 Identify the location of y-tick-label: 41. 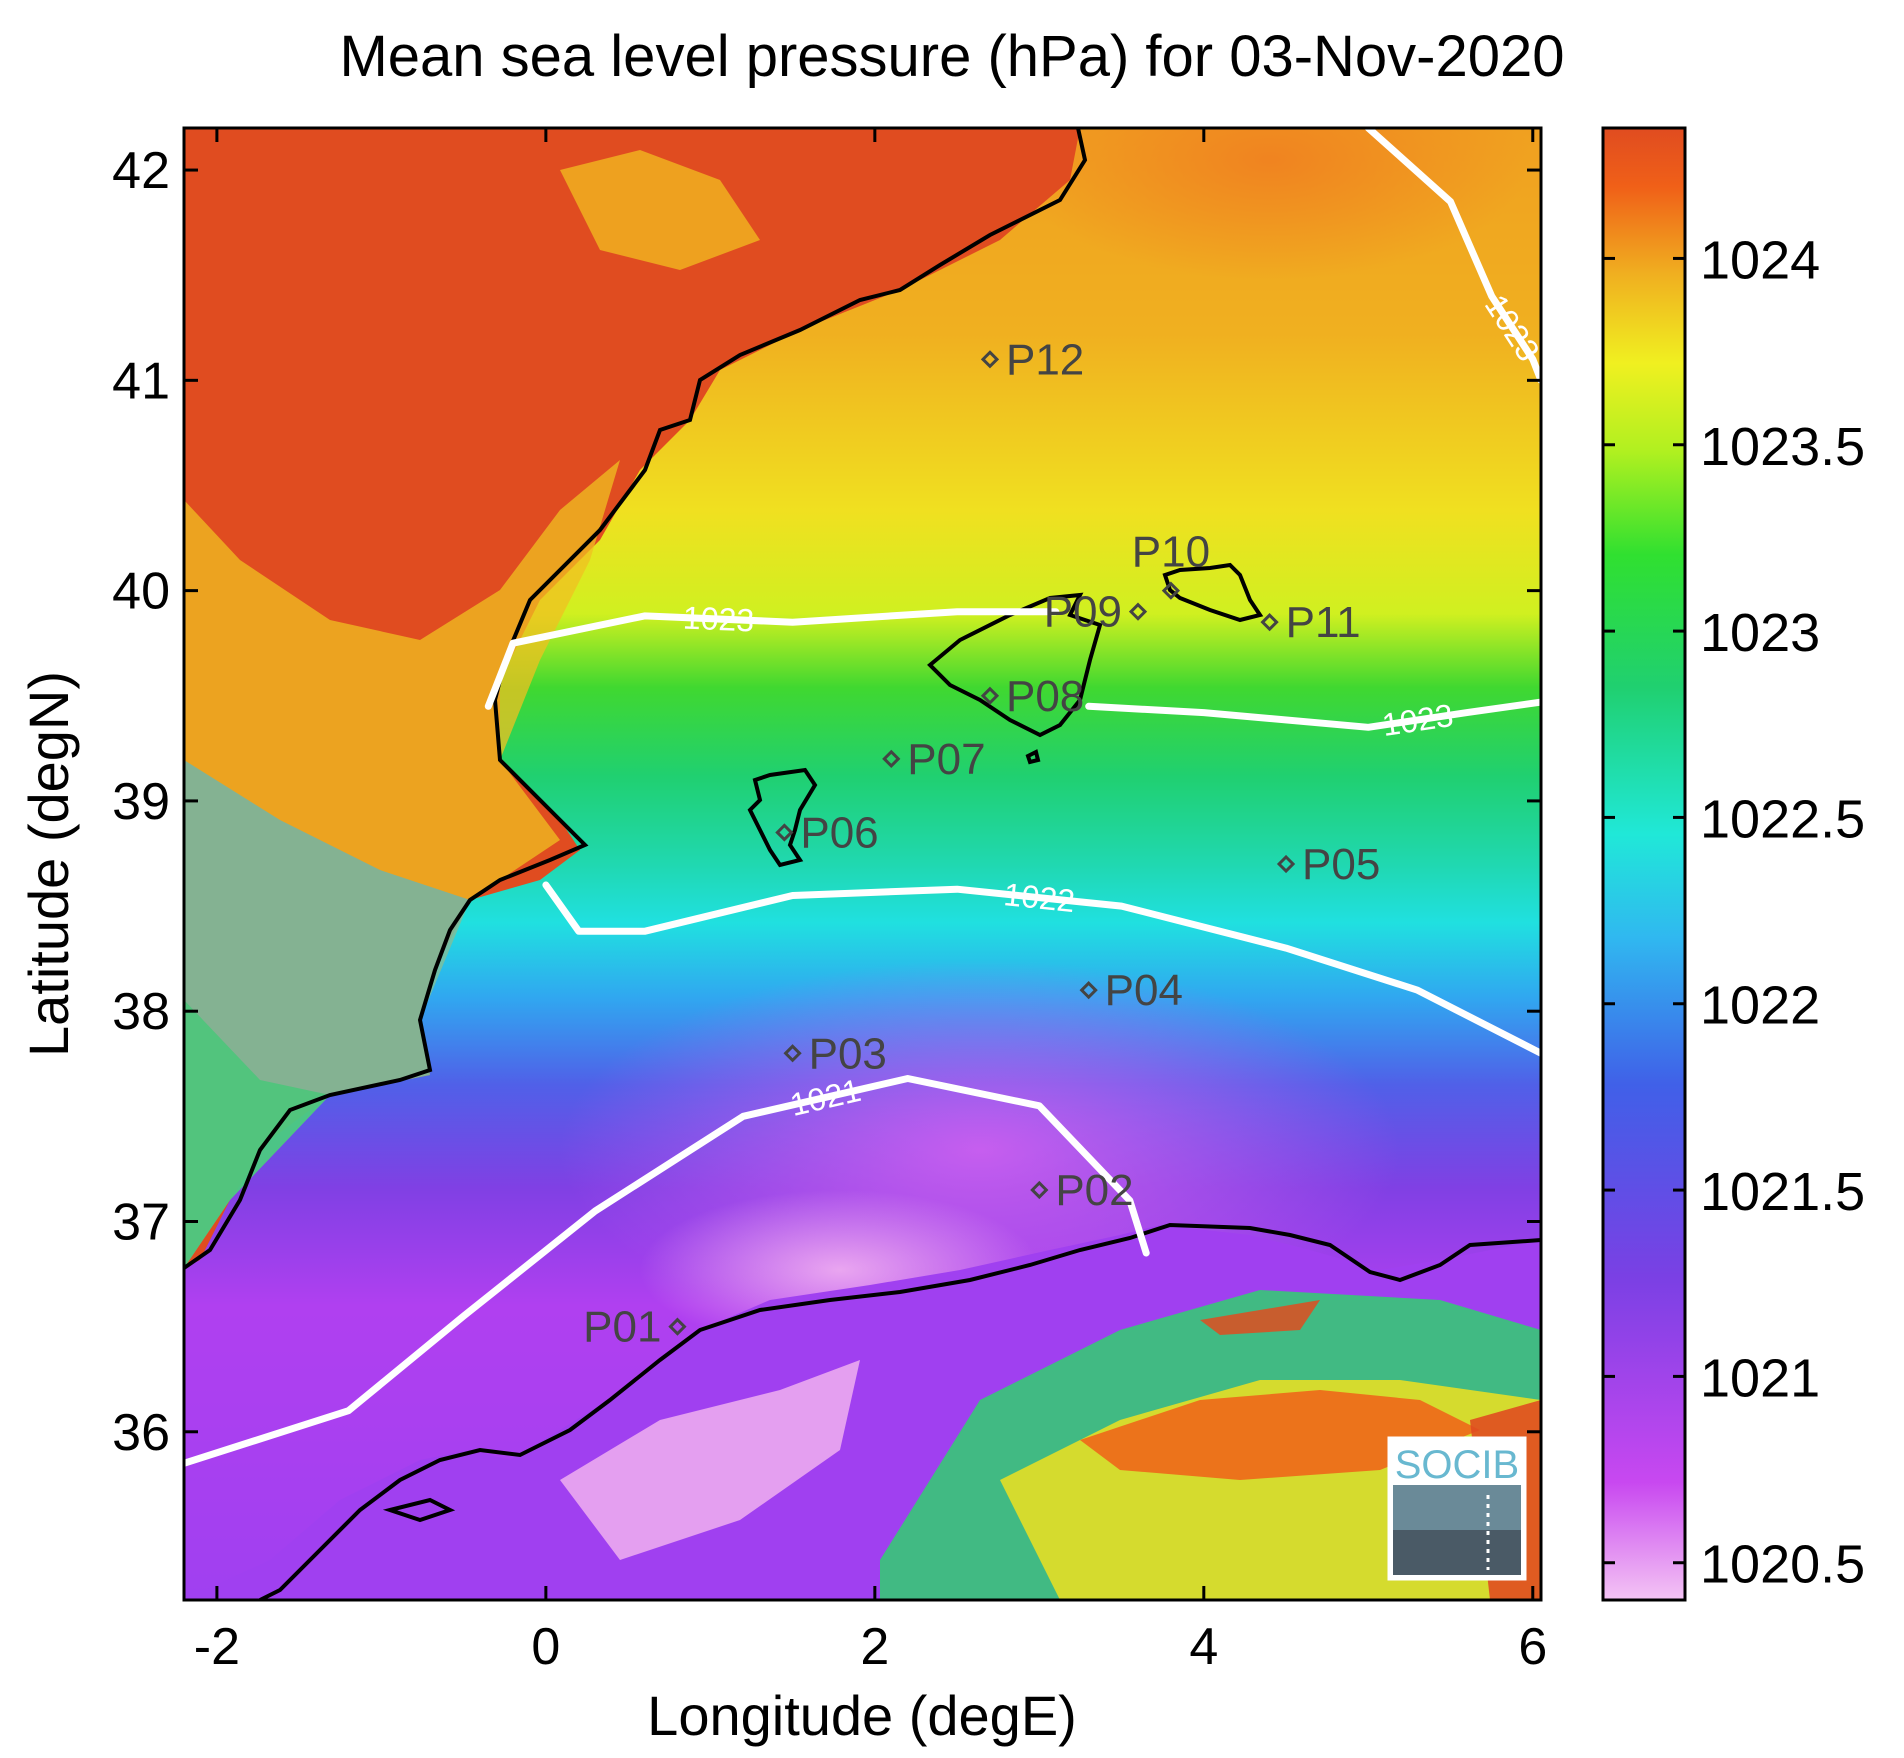
(141, 381).